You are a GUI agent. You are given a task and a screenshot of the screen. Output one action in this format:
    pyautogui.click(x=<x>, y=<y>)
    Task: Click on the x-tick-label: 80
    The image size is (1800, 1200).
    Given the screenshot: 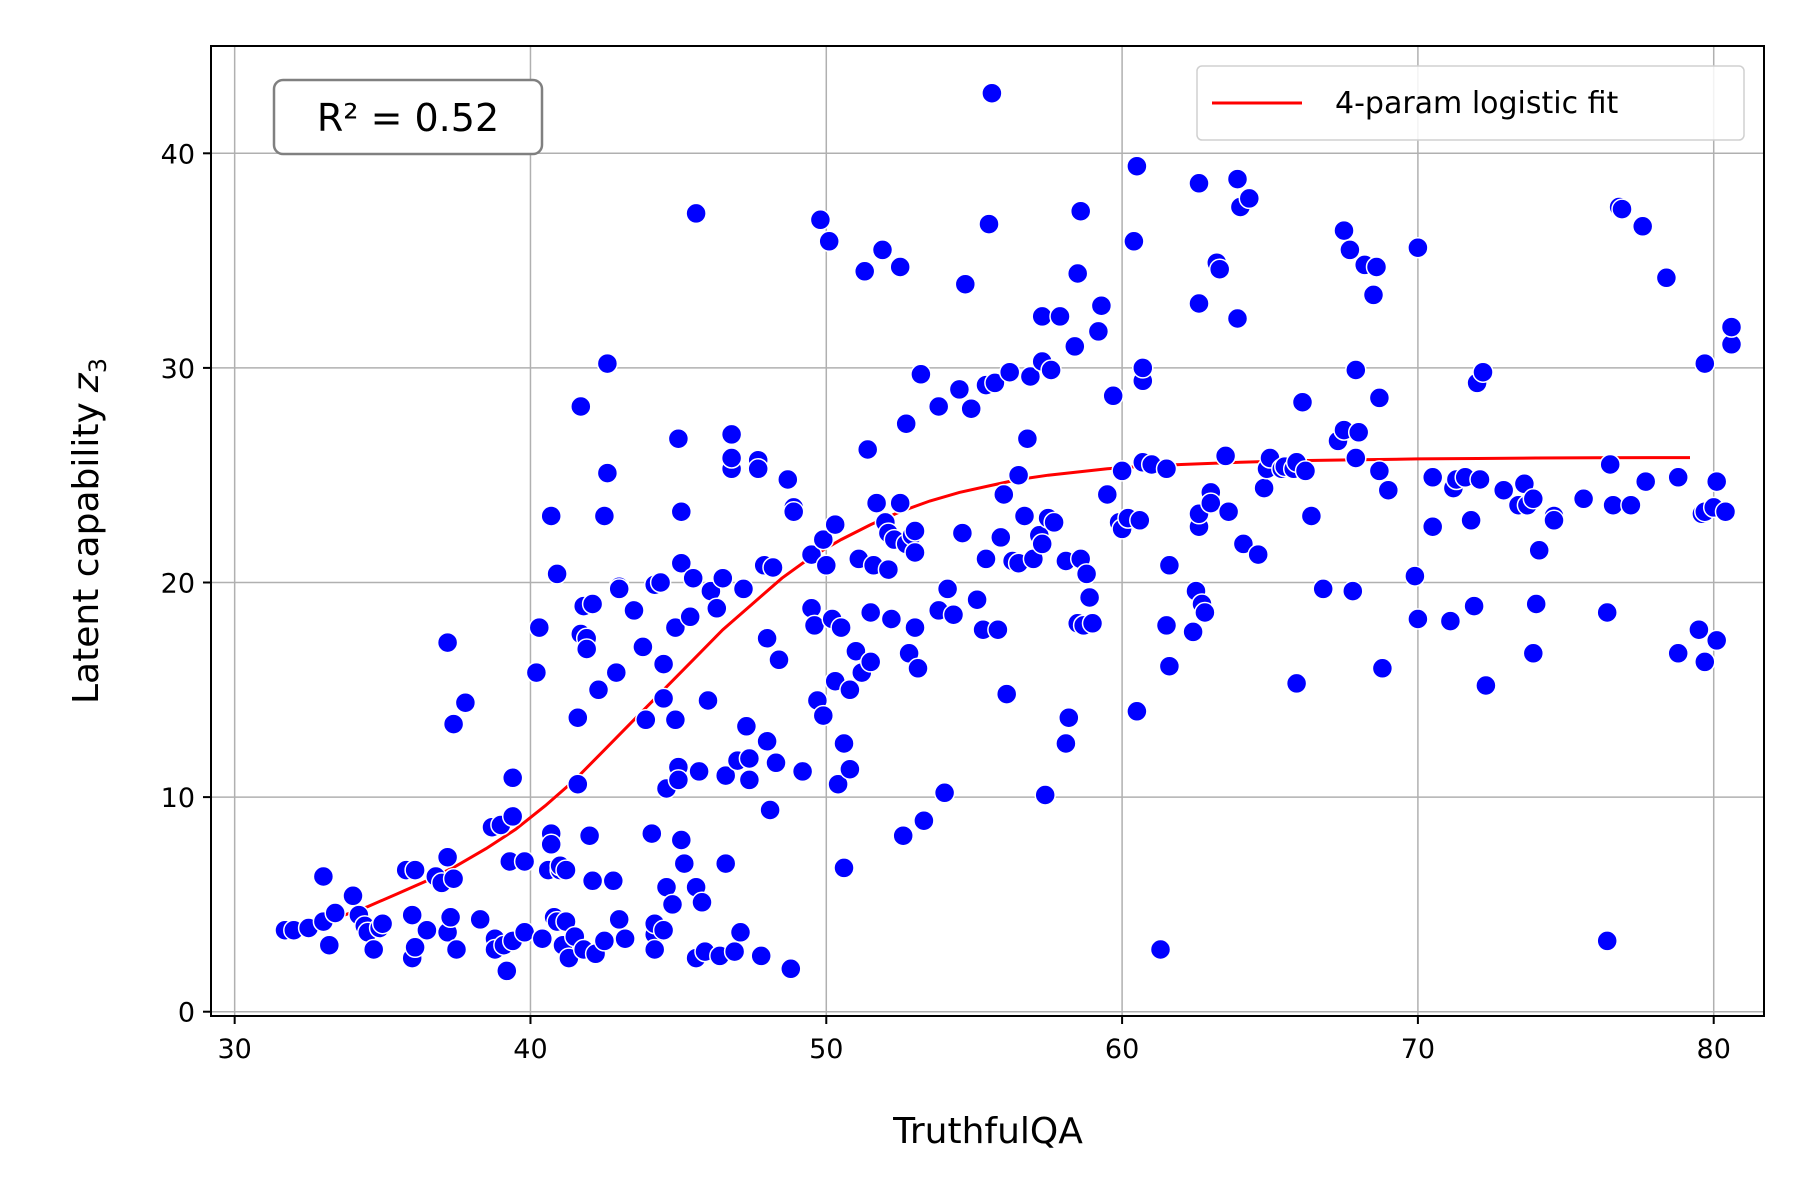 What is the action you would take?
    pyautogui.click(x=1714, y=1049)
    